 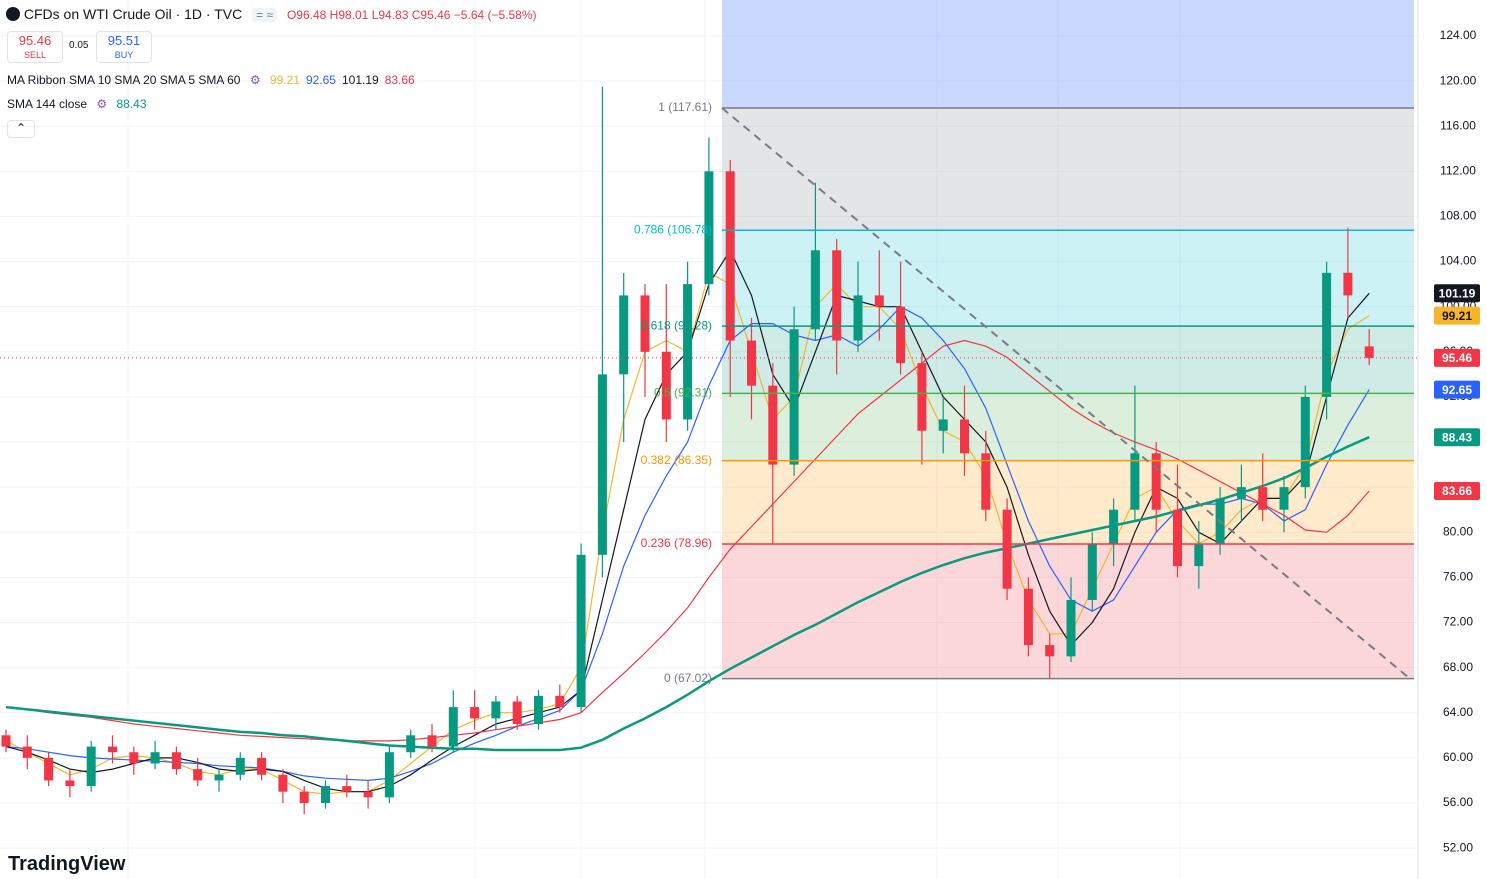 I want to click on logo: TradingView, so click(x=67, y=864).